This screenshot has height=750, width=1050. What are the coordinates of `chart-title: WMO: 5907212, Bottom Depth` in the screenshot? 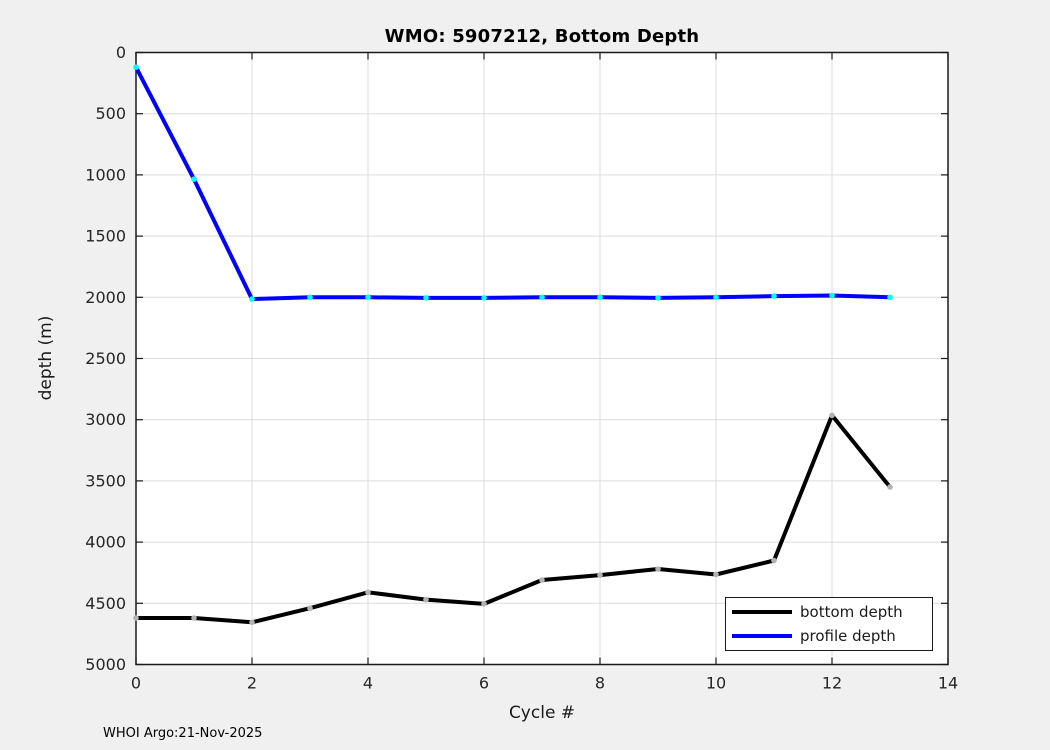 It's located at (542, 36).